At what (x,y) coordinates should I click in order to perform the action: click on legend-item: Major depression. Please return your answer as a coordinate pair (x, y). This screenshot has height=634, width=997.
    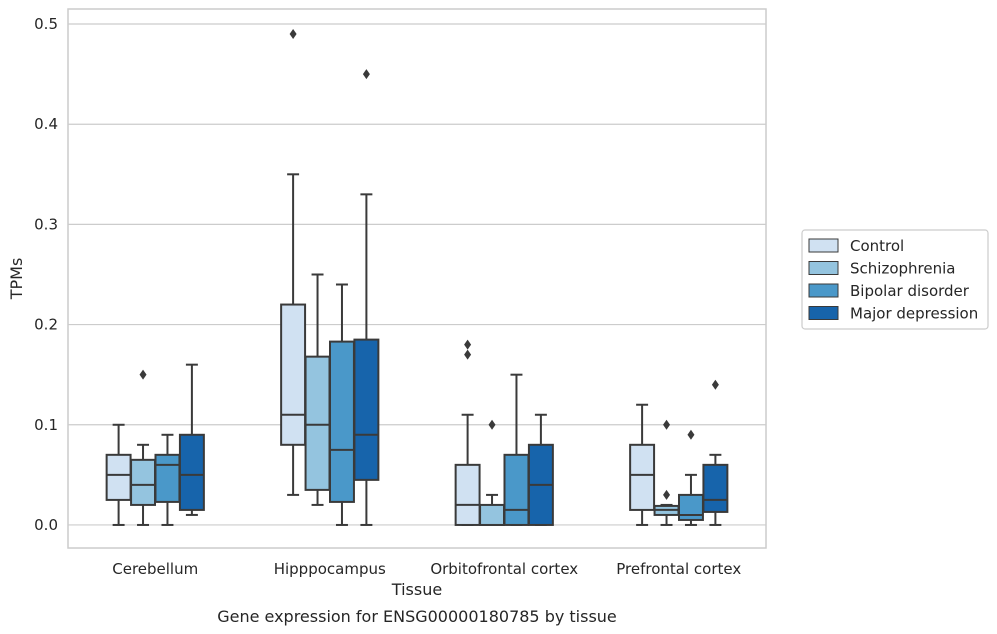
    Looking at the image, I should click on (893, 314).